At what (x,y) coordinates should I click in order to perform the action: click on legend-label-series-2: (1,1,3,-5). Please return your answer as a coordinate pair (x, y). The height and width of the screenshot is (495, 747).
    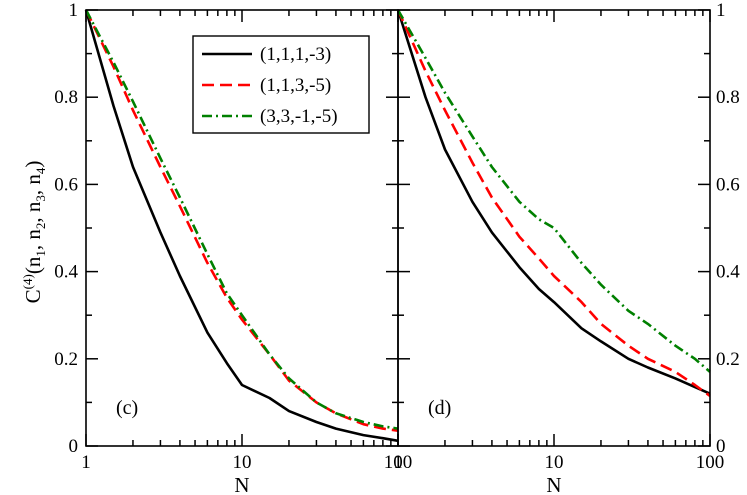
    Looking at the image, I should click on (295, 85).